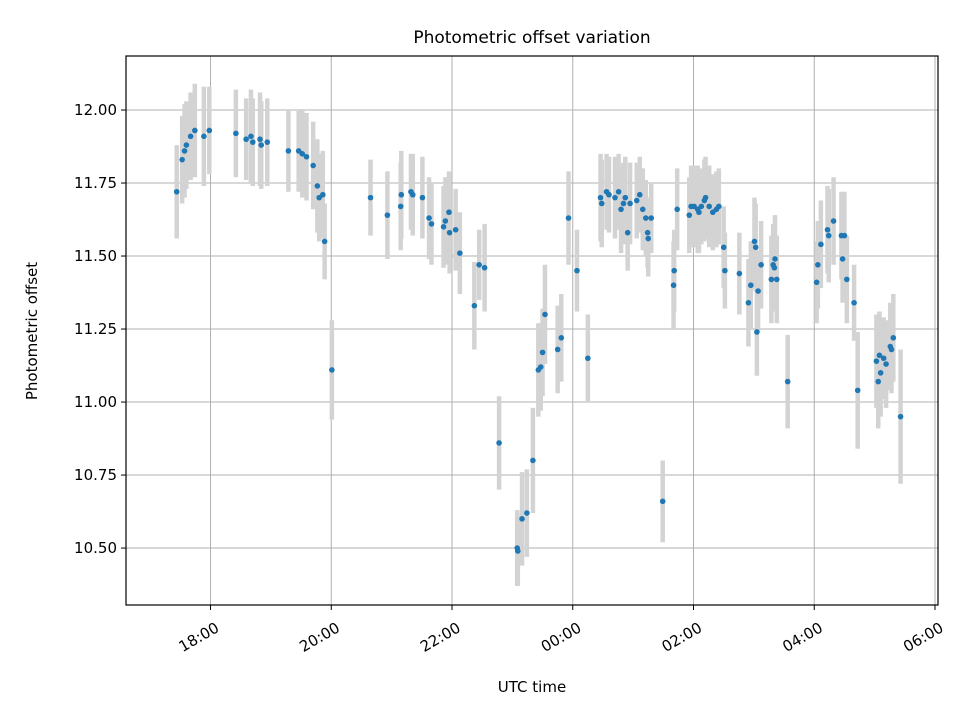 Image resolution: width=960 pixels, height=720 pixels. What do you see at coordinates (531, 38) in the screenshot?
I see `chart-title: Photometric offset variation` at bounding box center [531, 38].